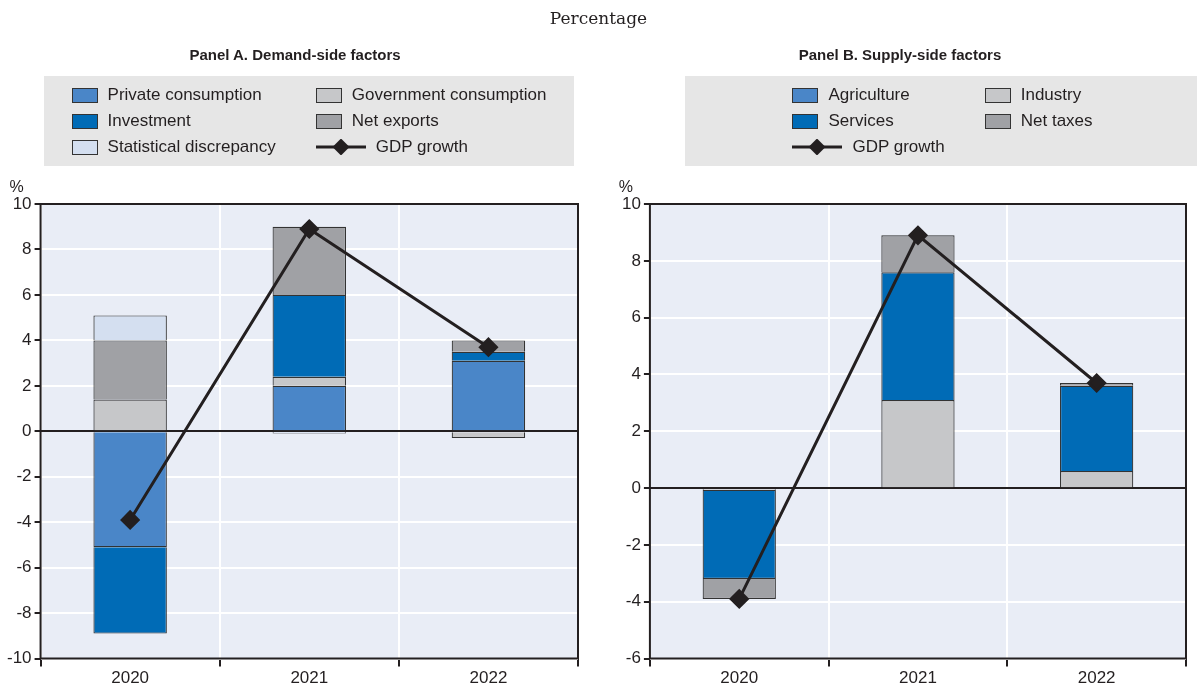 This screenshot has width=1197, height=691. I want to click on legend-label: Investment, so click(149, 121).